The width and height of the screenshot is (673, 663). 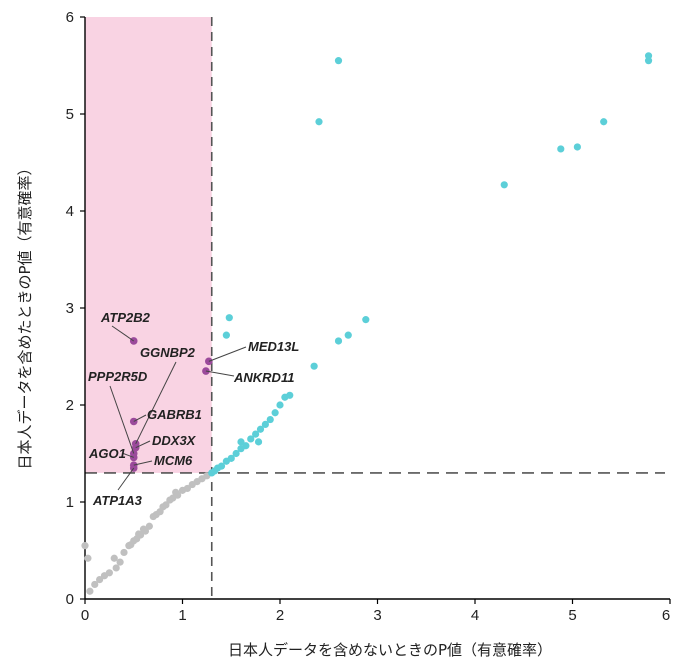 I want to click on x-tick-label: 3, so click(x=377, y=615).